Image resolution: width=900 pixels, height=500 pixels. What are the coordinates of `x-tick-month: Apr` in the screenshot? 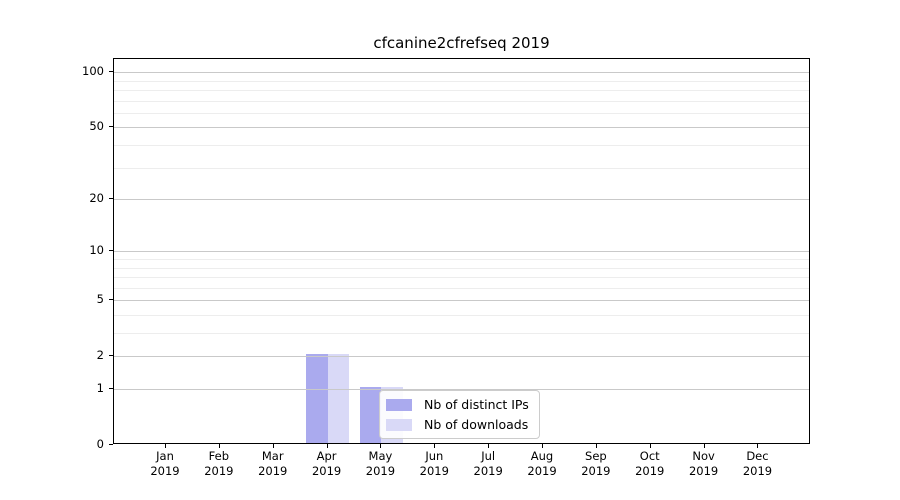 It's located at (326, 456).